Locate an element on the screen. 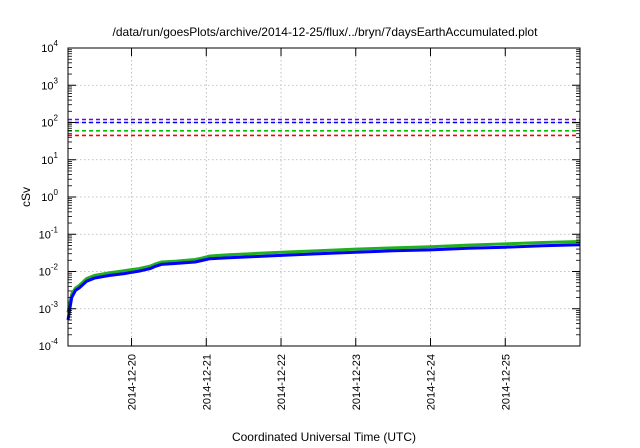 This screenshot has height=448, width=640. y-tick-label: 10¹ is located at coordinates (49, 159).